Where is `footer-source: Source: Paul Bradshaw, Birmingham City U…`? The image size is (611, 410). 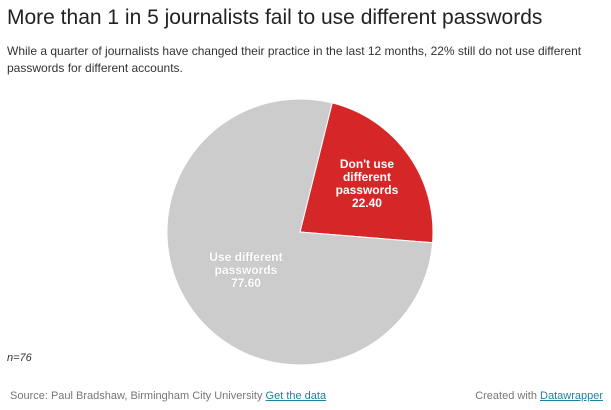
footer-source: Source: Paul Bradshaw, Birmingham City U… is located at coordinates (168, 396).